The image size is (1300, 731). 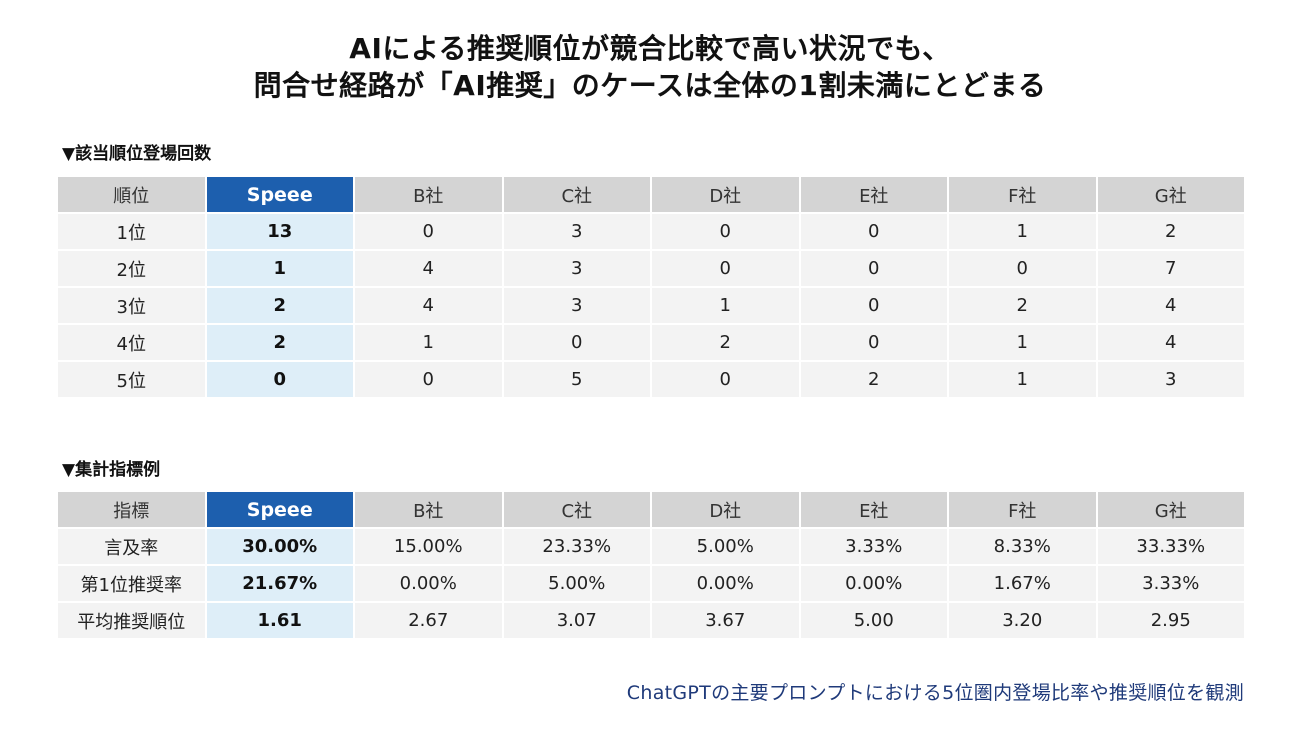 I want to click on table-cell: 2.67, so click(x=428, y=620).